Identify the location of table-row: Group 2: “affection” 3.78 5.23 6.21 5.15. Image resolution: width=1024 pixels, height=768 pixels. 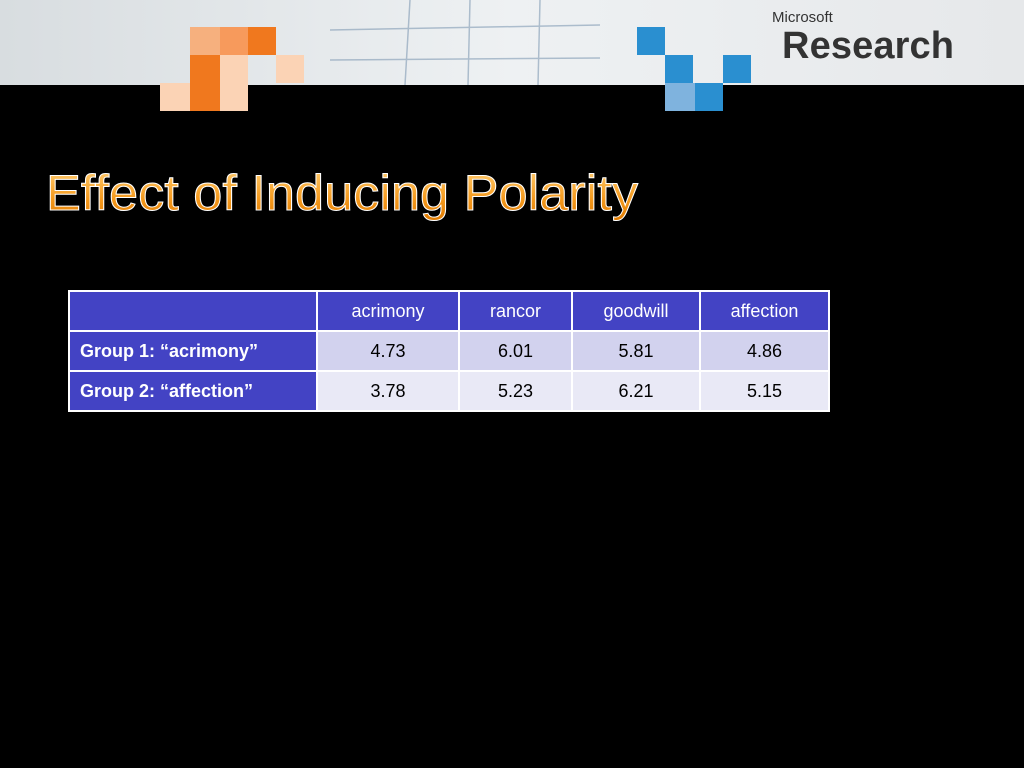
(449, 391).